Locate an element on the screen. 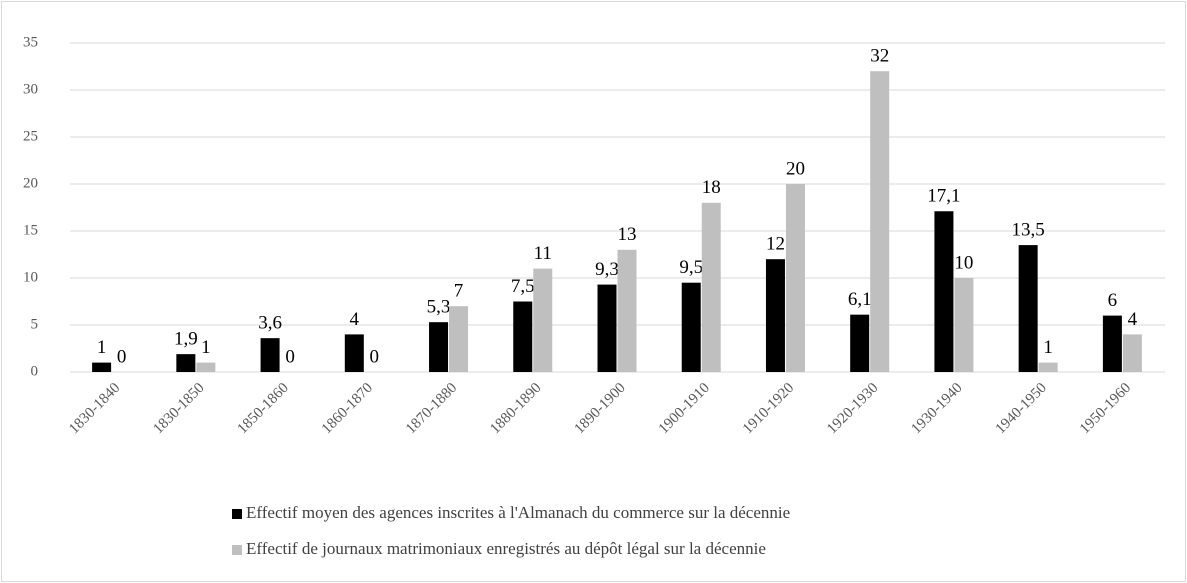 This screenshot has width=1187, height=583. y-tick-label: 20 is located at coordinates (30, 183).